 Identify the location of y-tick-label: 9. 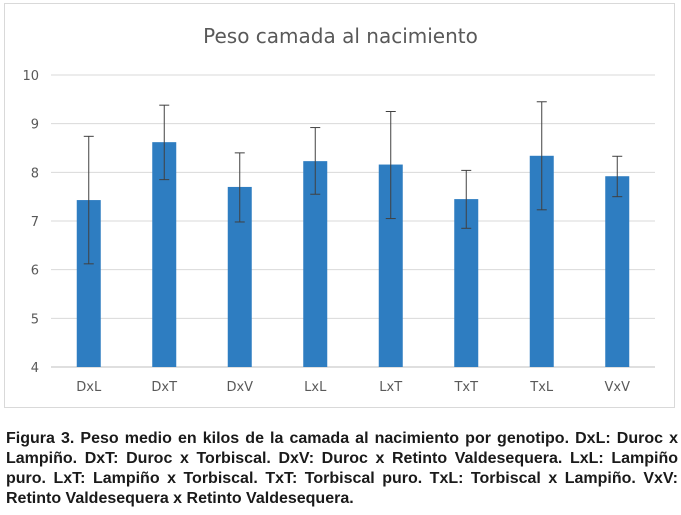
(35, 125).